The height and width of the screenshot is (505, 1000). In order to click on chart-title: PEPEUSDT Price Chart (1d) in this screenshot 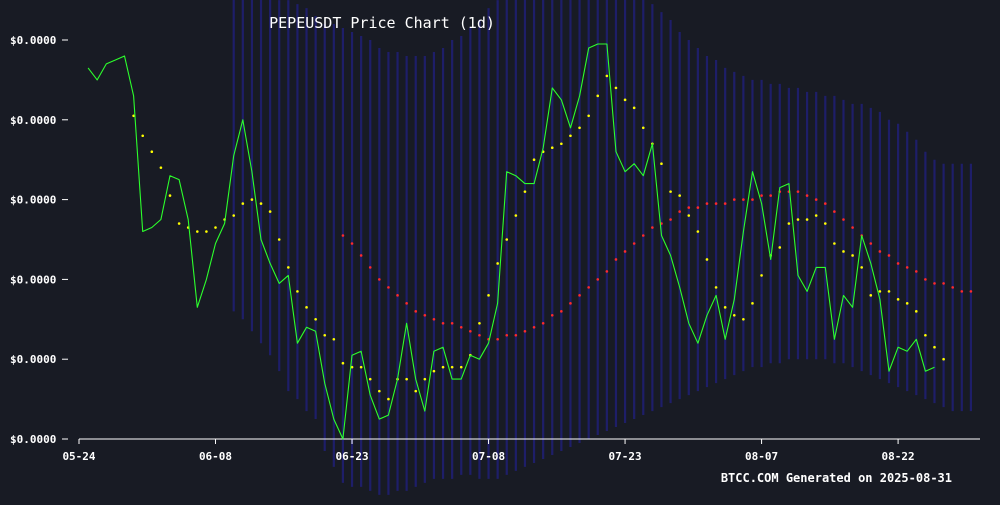, I will do `click(382, 23)`.